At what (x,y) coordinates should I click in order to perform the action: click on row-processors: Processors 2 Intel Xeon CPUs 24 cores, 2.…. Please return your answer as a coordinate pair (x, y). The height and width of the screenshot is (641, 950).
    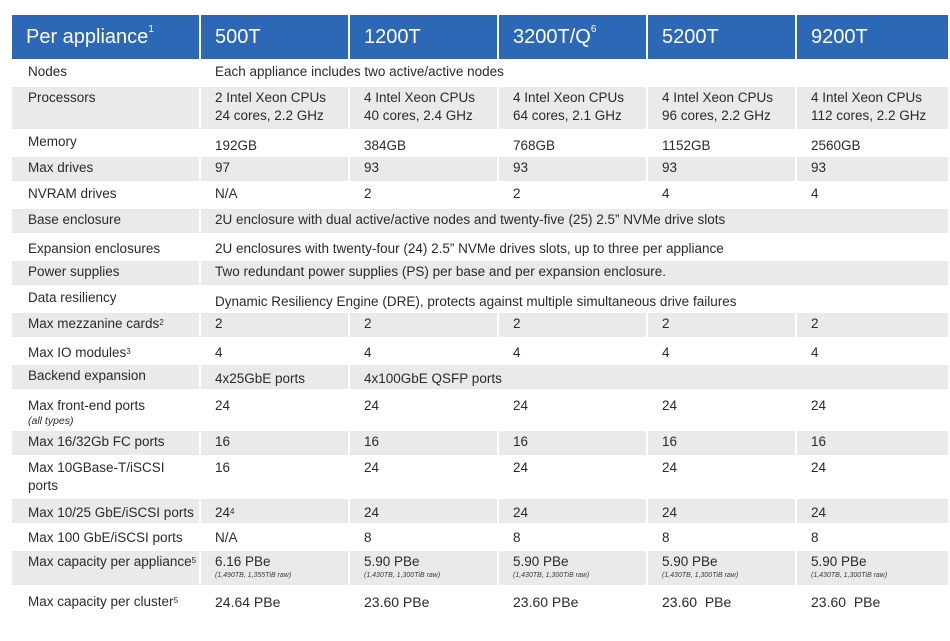
    Looking at the image, I should click on (480, 108).